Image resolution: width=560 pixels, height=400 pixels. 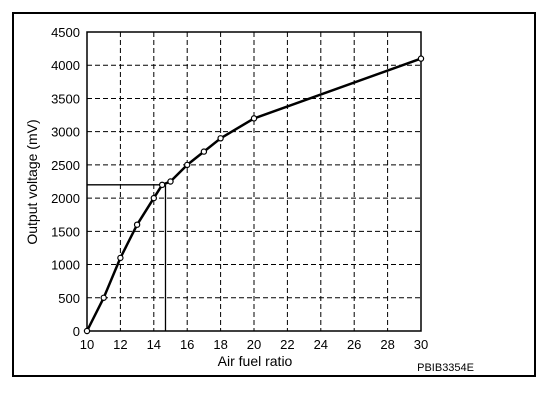 What do you see at coordinates (287, 344) in the screenshot?
I see `x-tick-label: 22` at bounding box center [287, 344].